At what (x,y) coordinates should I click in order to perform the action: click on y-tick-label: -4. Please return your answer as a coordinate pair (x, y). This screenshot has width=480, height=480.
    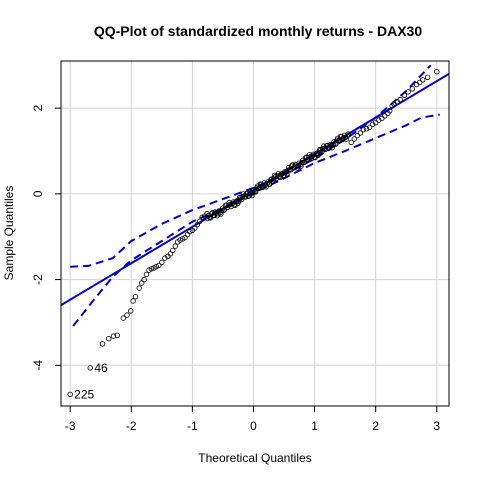
    Looking at the image, I should click on (38, 365).